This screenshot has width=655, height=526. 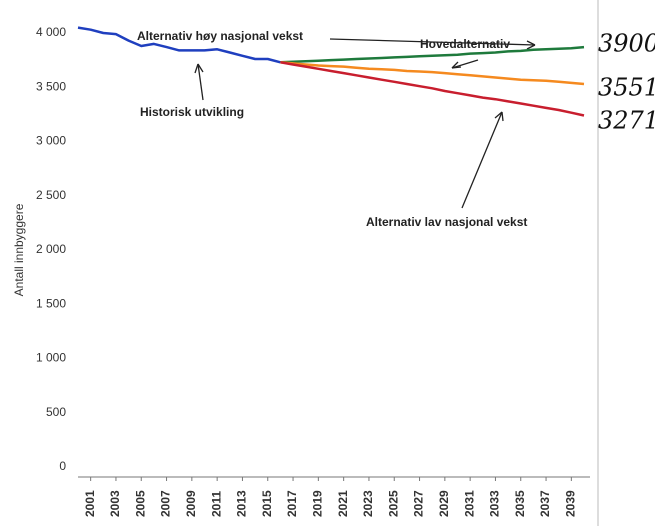 I want to click on y-tick-label: 2 500, so click(x=51, y=195).